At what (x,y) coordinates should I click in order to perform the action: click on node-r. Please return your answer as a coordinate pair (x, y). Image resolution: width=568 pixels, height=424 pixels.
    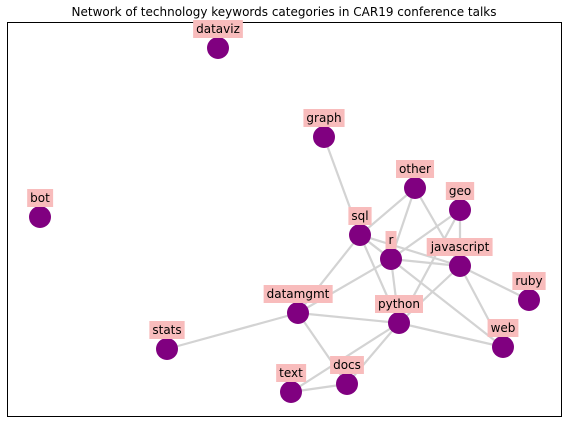
    Looking at the image, I should click on (391, 259).